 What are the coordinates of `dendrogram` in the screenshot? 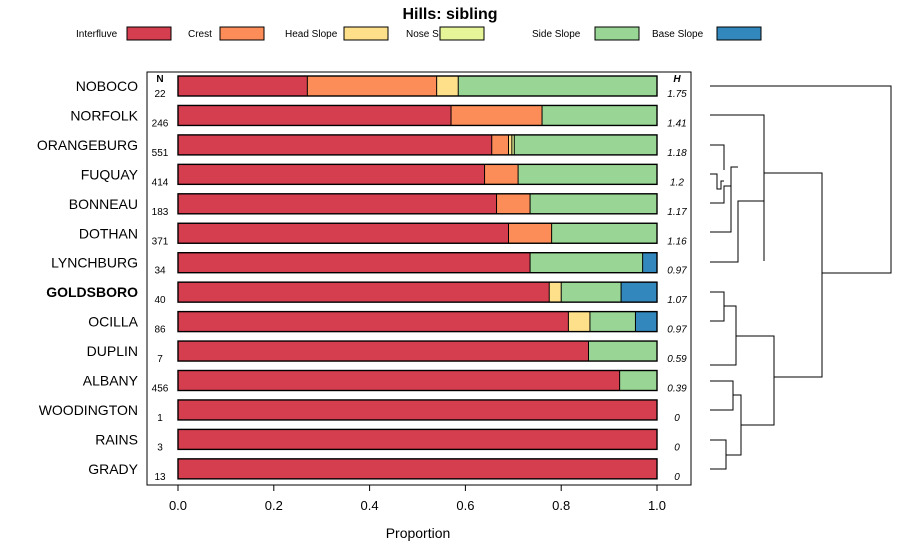 It's located at (801, 277).